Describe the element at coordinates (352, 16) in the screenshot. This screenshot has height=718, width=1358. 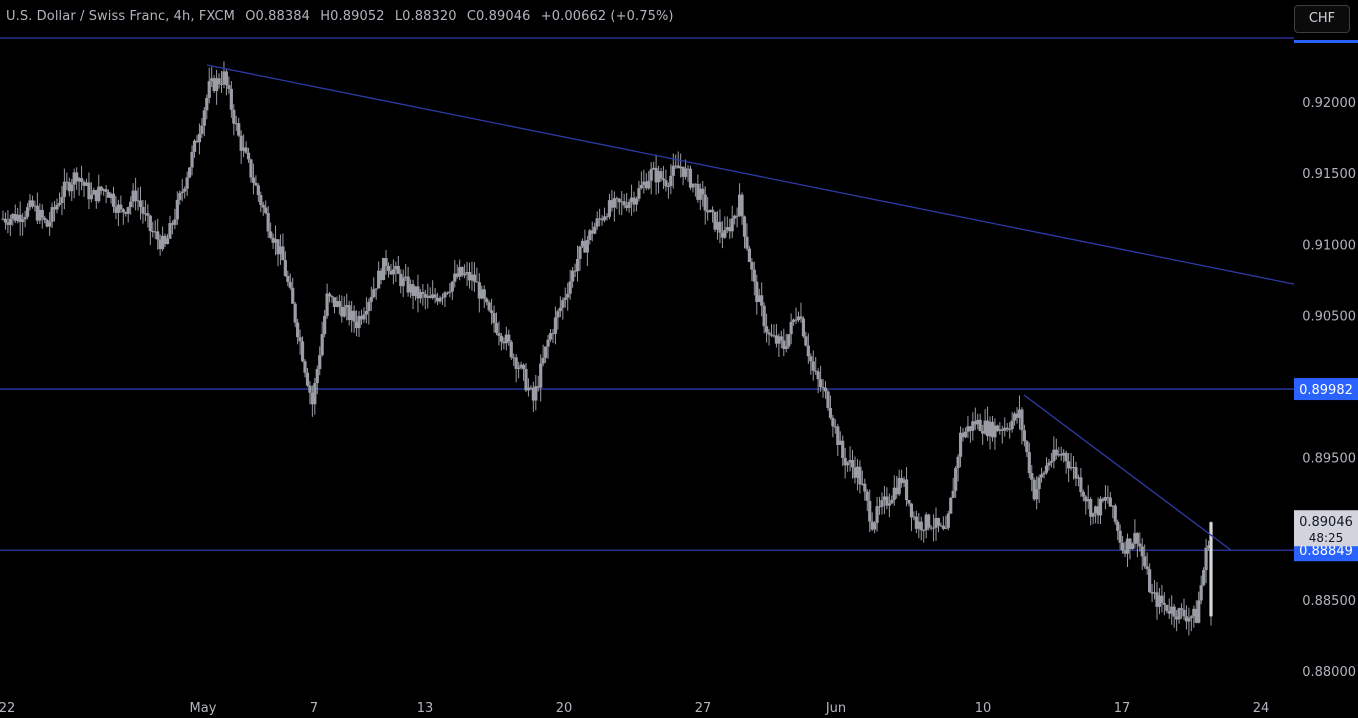
I see `ohlc-high: H0.89052` at that location.